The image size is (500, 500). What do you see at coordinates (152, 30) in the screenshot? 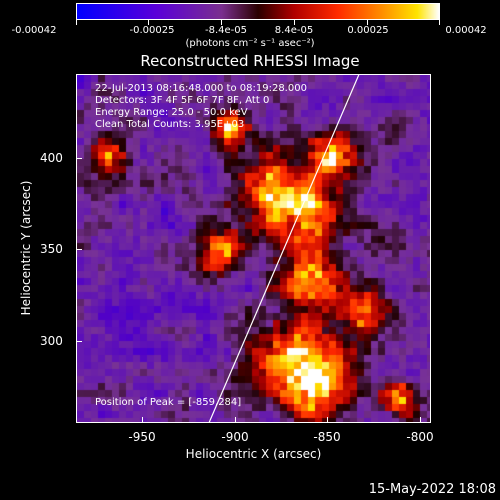
I see `colorbar-label: -0.00025` at bounding box center [152, 30].